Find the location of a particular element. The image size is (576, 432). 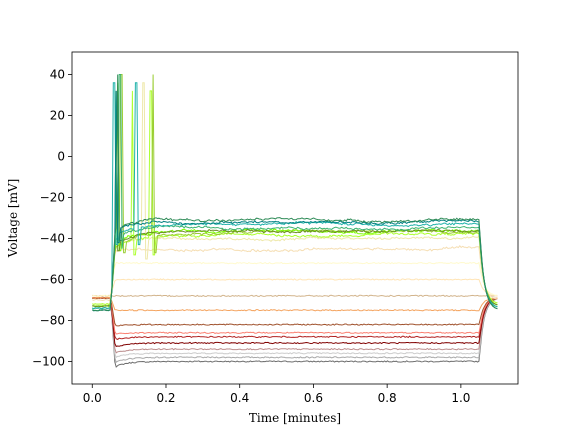

x-tick-label: 0.4 is located at coordinates (239, 398).